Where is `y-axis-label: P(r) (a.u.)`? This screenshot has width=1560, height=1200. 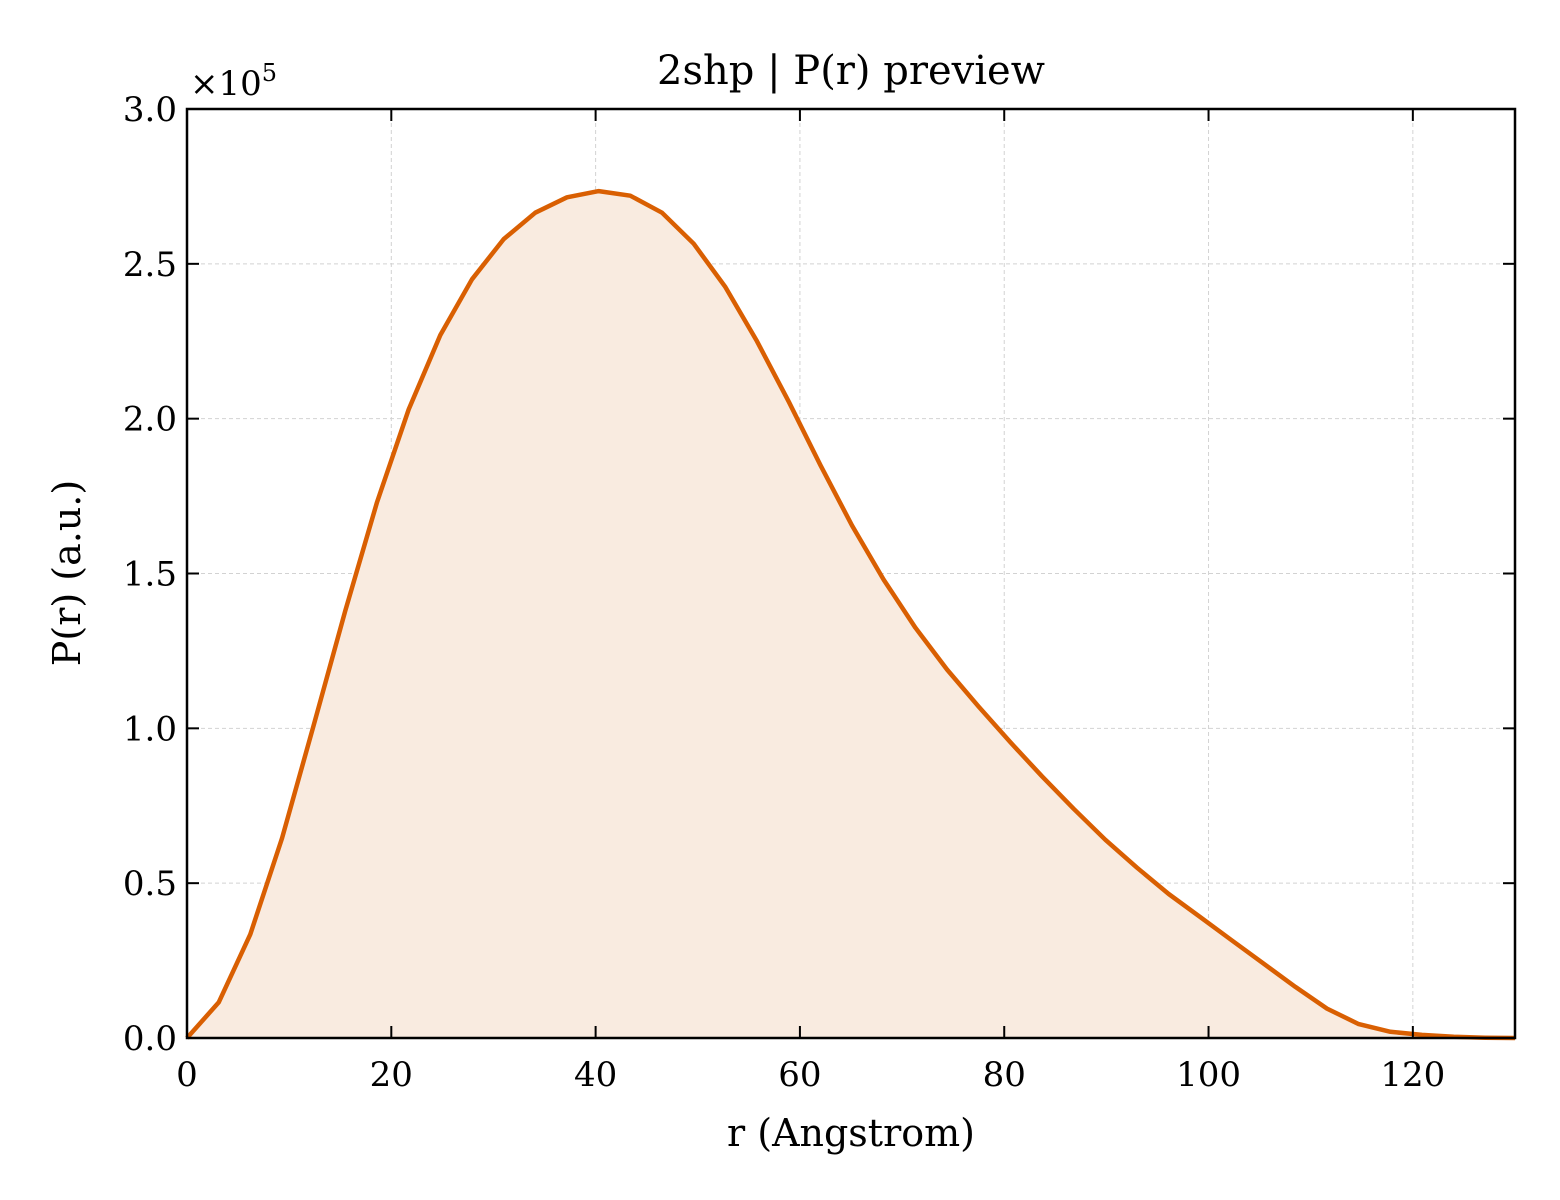 y-axis-label: P(r) (a.u.) is located at coordinates (67, 573).